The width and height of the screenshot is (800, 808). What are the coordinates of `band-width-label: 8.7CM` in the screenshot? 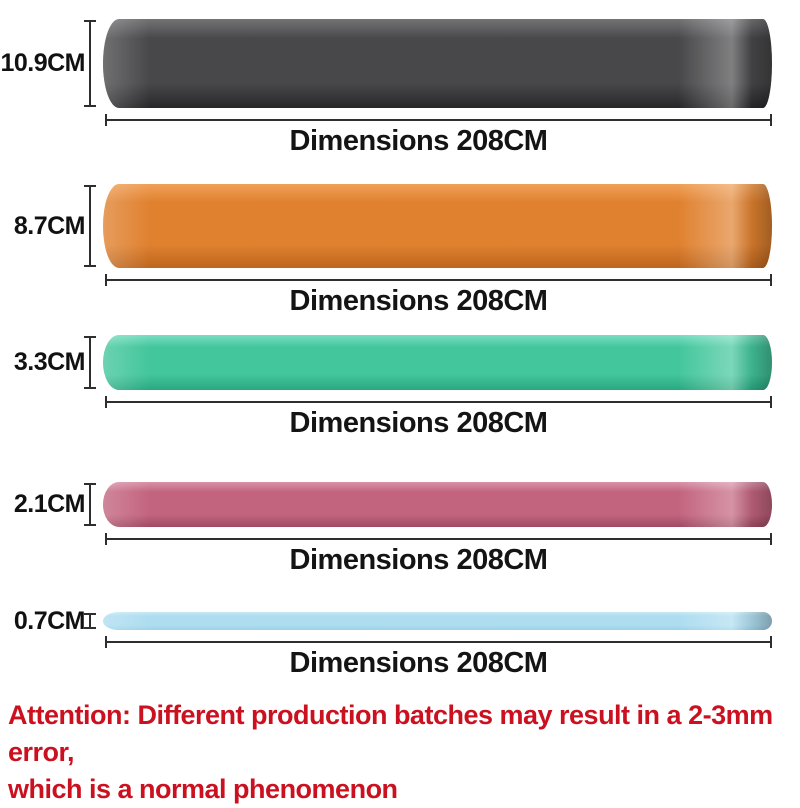 It's located at (49, 225).